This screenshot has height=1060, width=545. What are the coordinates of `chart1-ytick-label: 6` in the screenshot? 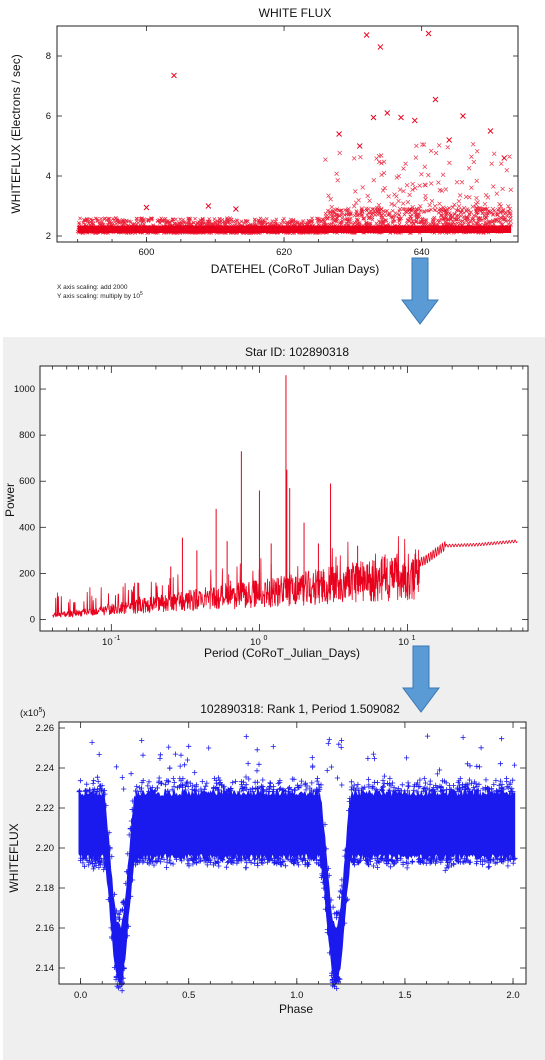 It's located at (48, 116).